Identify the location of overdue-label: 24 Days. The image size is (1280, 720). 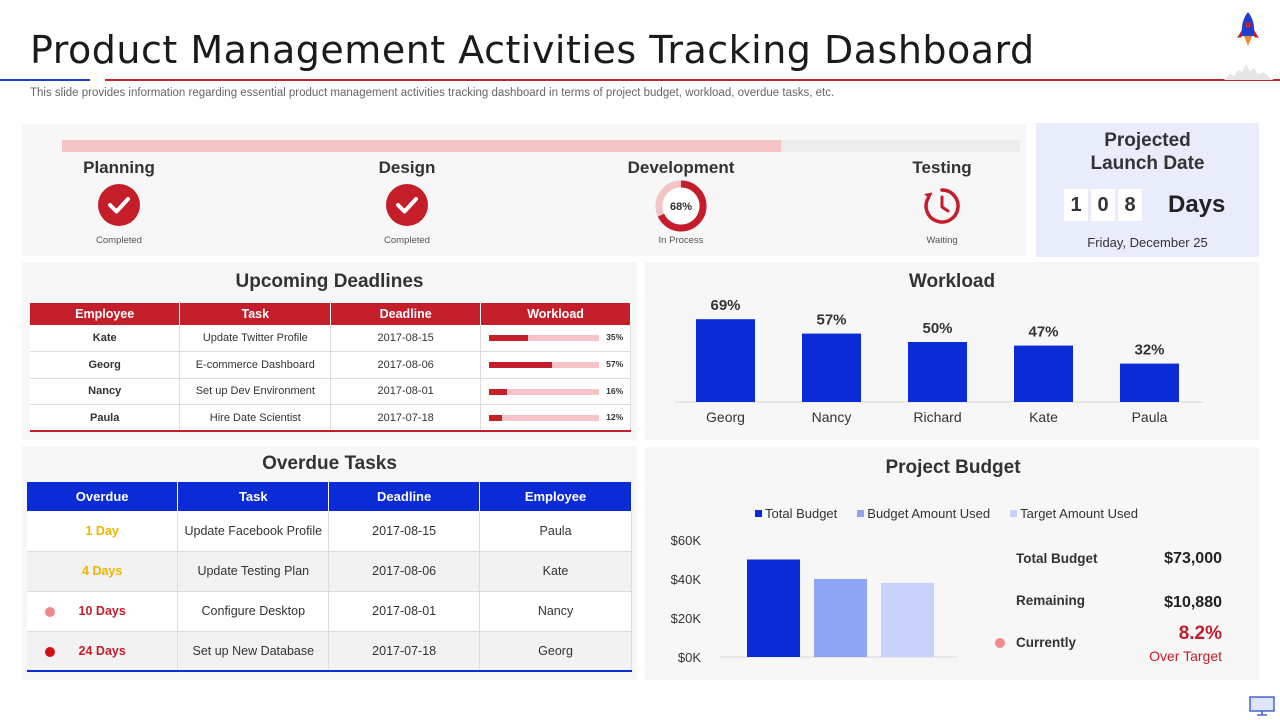
(102, 650).